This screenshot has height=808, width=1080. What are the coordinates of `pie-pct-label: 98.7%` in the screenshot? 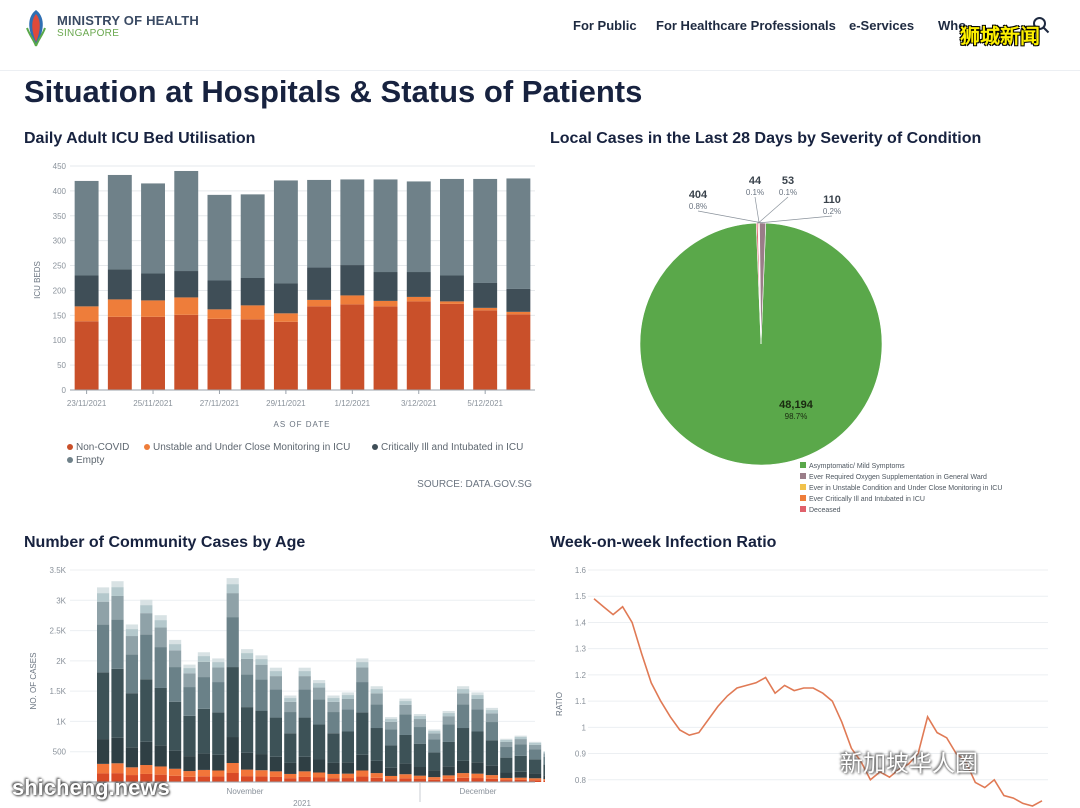 It's located at (796, 416).